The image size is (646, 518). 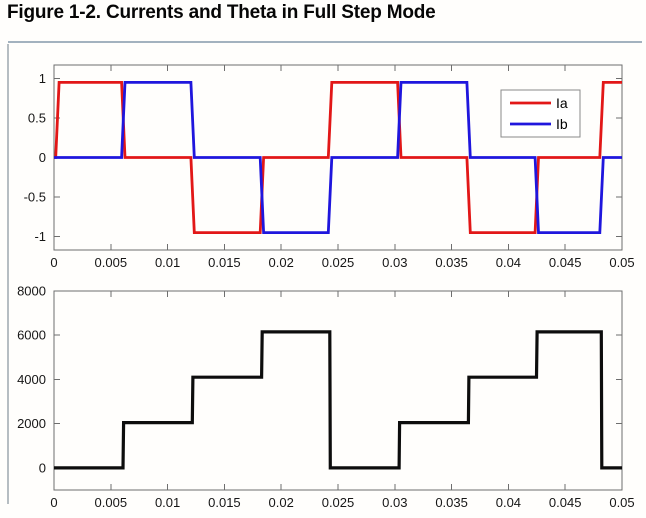 I want to click on currents-legend: Ia Ib, so click(x=540, y=113).